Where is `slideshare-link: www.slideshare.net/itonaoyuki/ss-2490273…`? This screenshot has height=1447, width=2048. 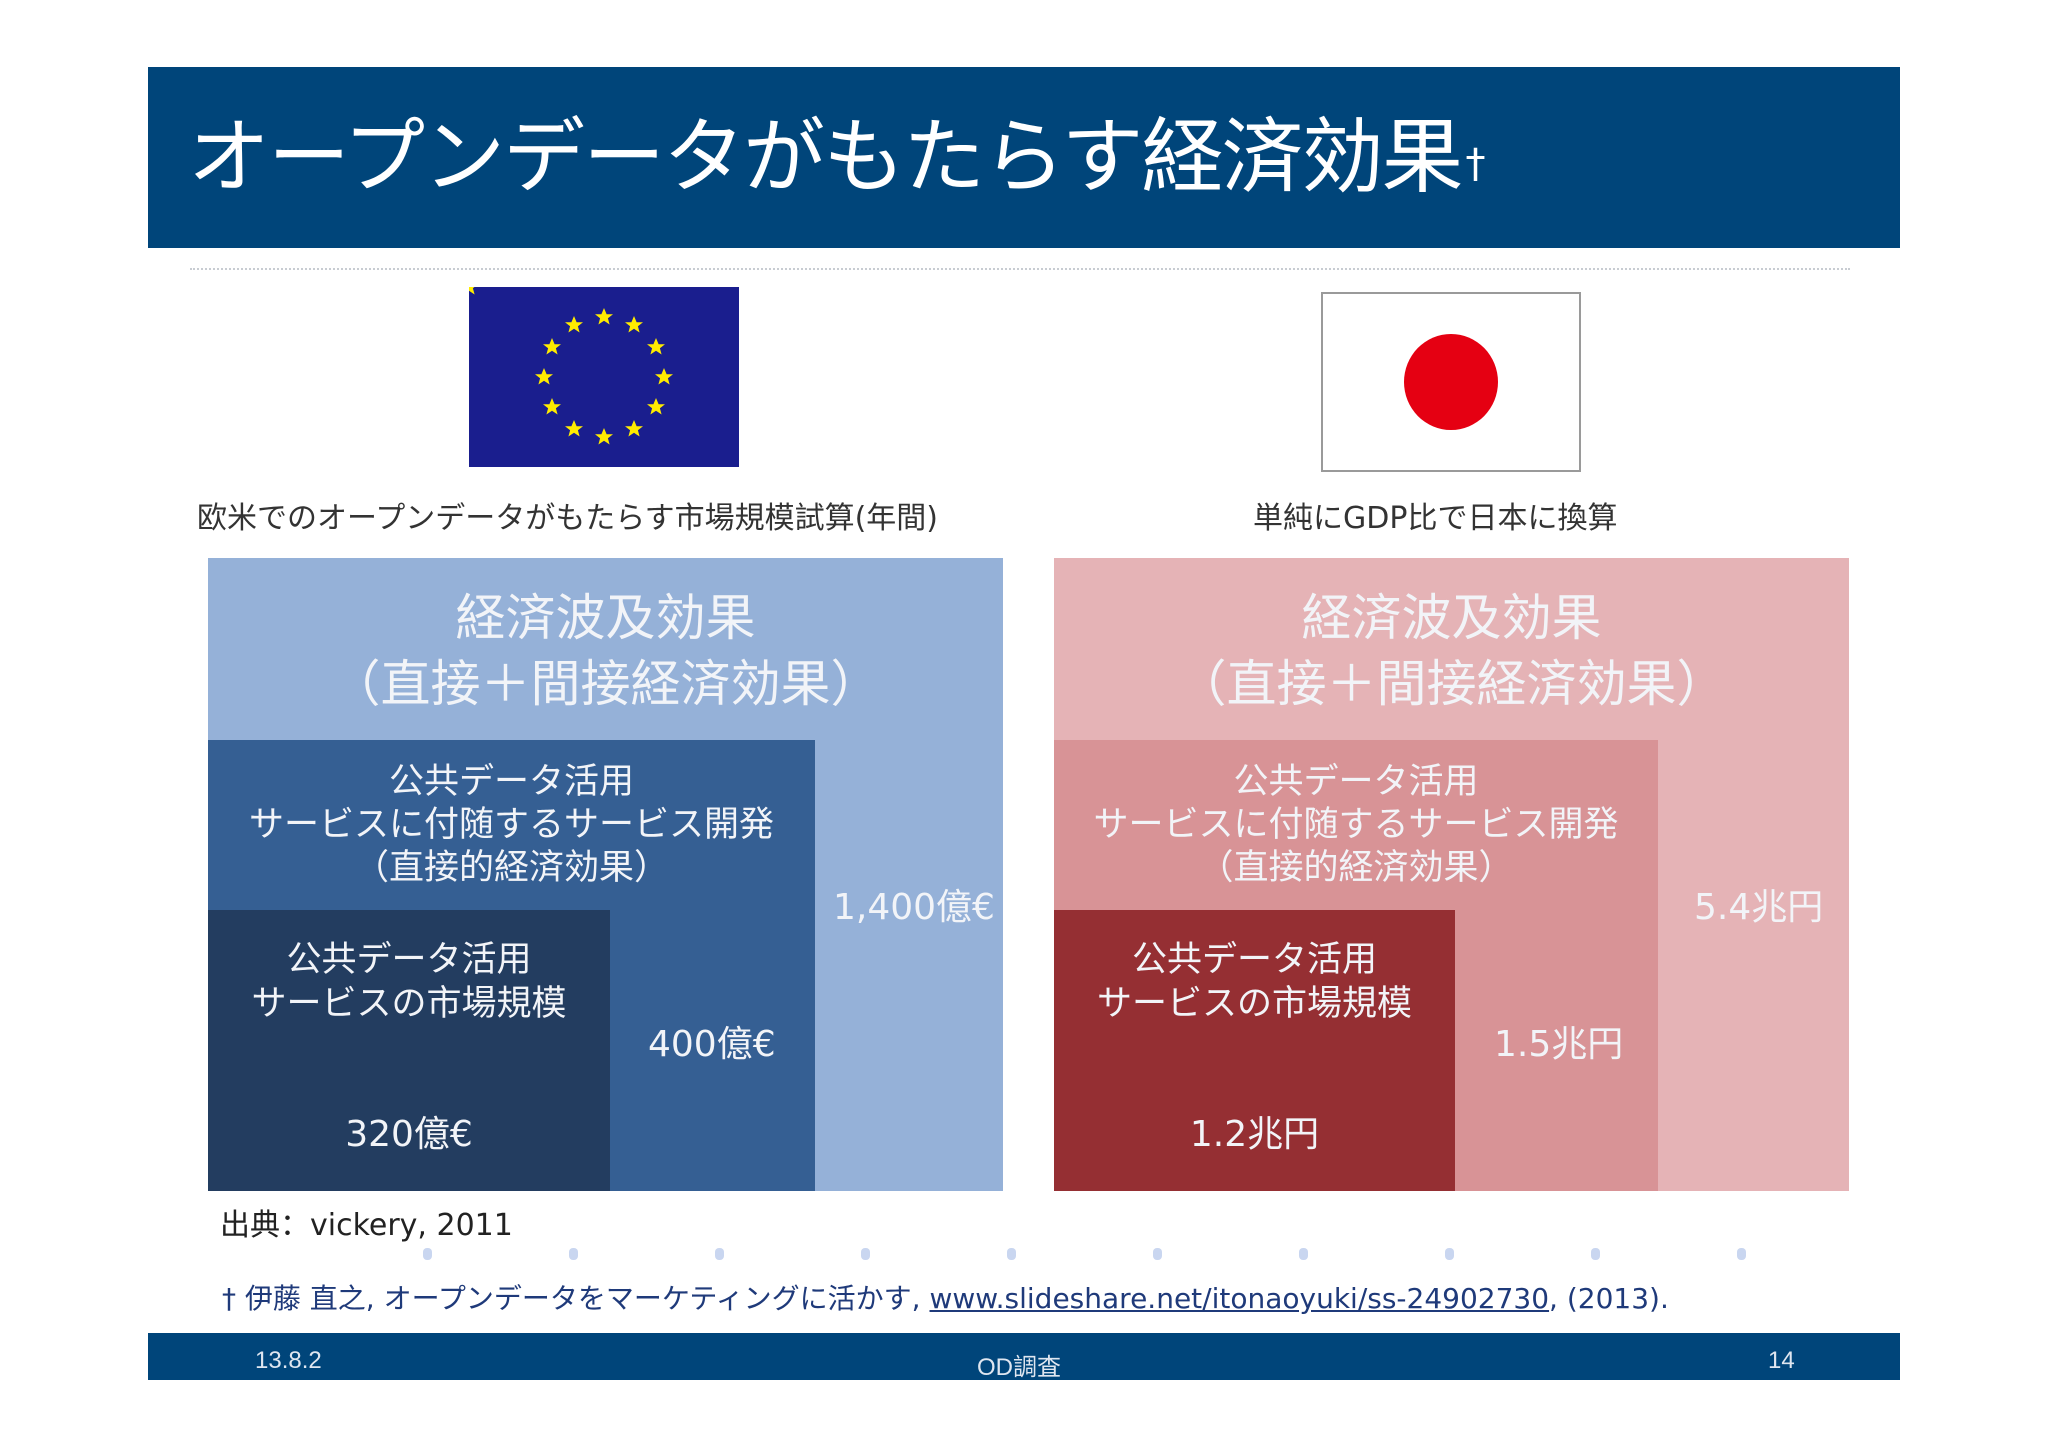 slideshare-link: www.slideshare.net/itonaoyuki/ss-2490273… is located at coordinates (1239, 1298).